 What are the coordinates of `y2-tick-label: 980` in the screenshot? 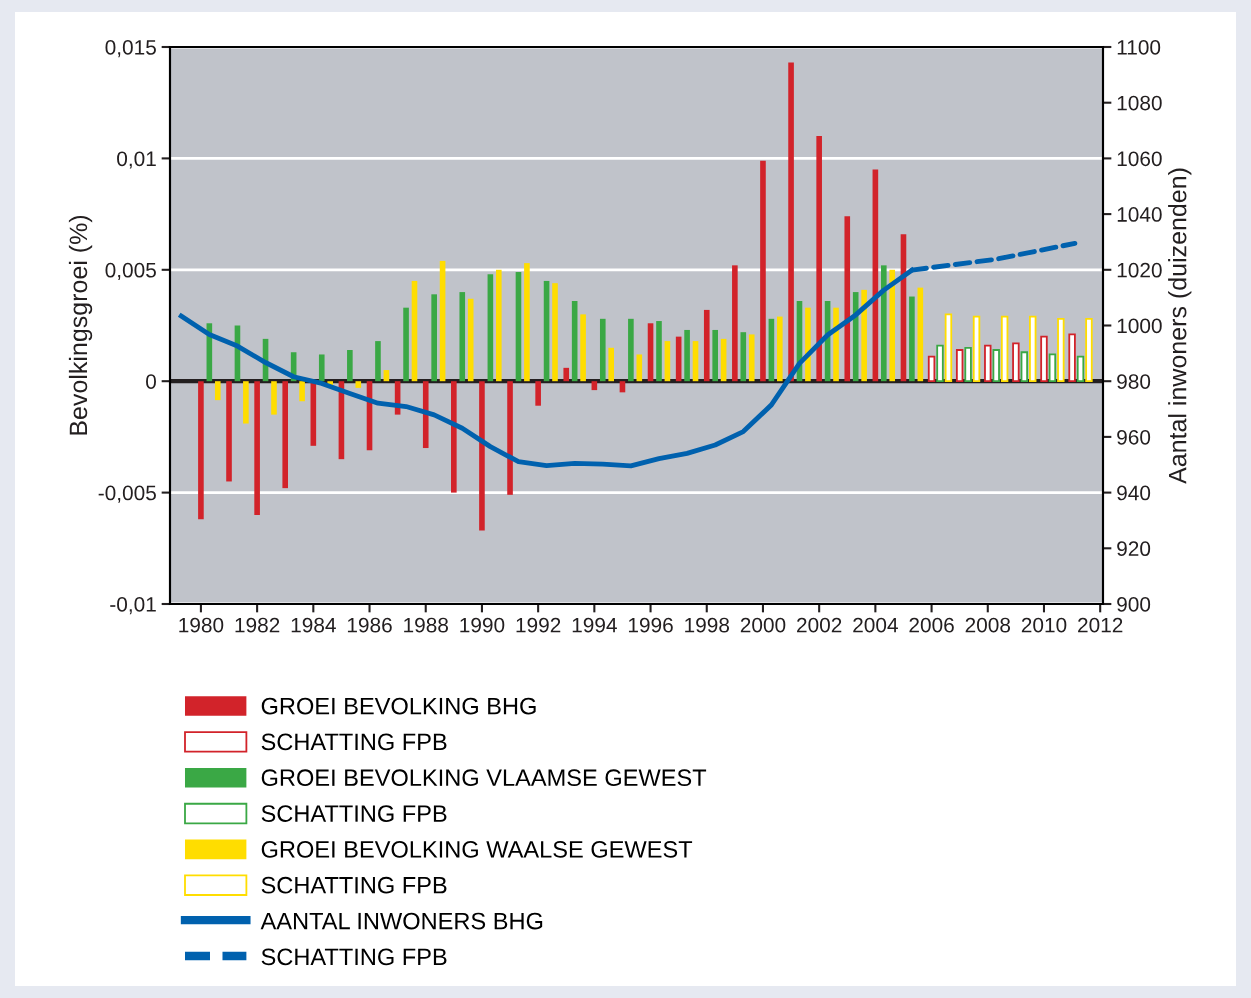 It's located at (1134, 381).